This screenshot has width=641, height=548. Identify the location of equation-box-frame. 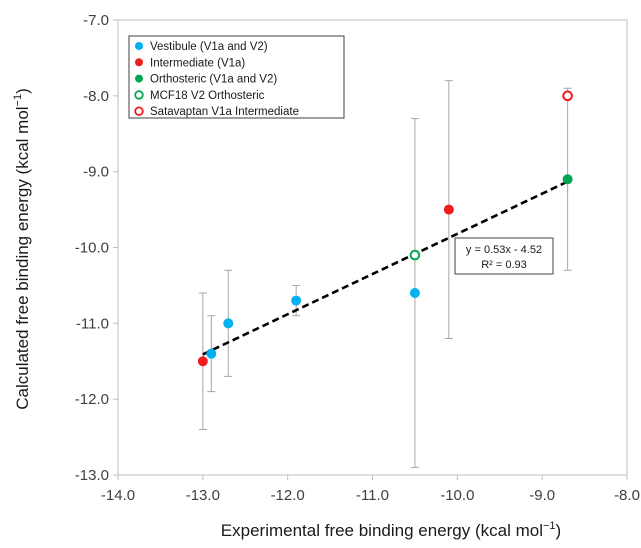
(504, 256).